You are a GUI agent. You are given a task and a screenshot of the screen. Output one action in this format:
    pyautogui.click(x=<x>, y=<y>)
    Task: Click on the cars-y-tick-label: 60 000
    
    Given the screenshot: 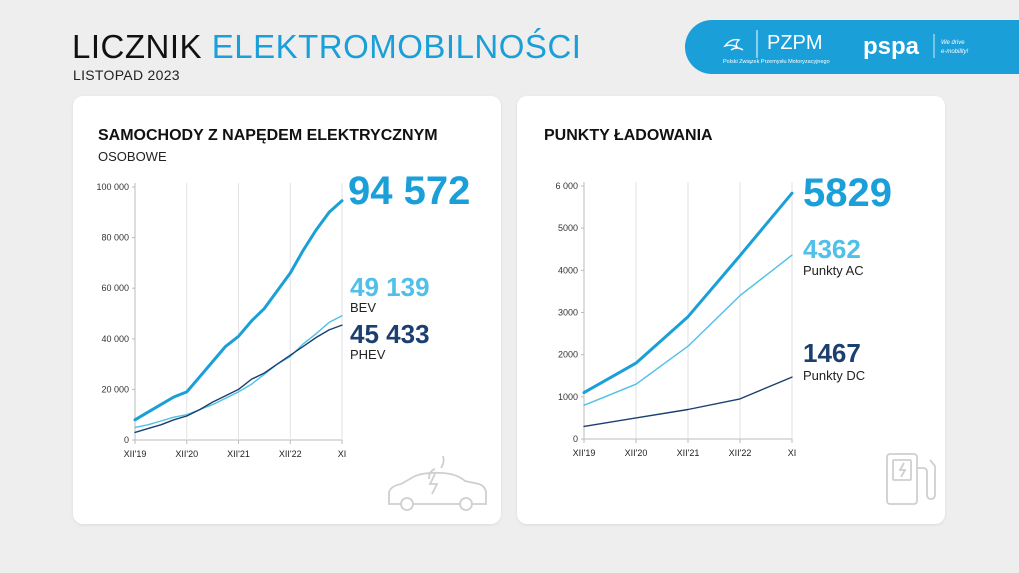 What is the action you would take?
    pyautogui.click(x=115, y=288)
    